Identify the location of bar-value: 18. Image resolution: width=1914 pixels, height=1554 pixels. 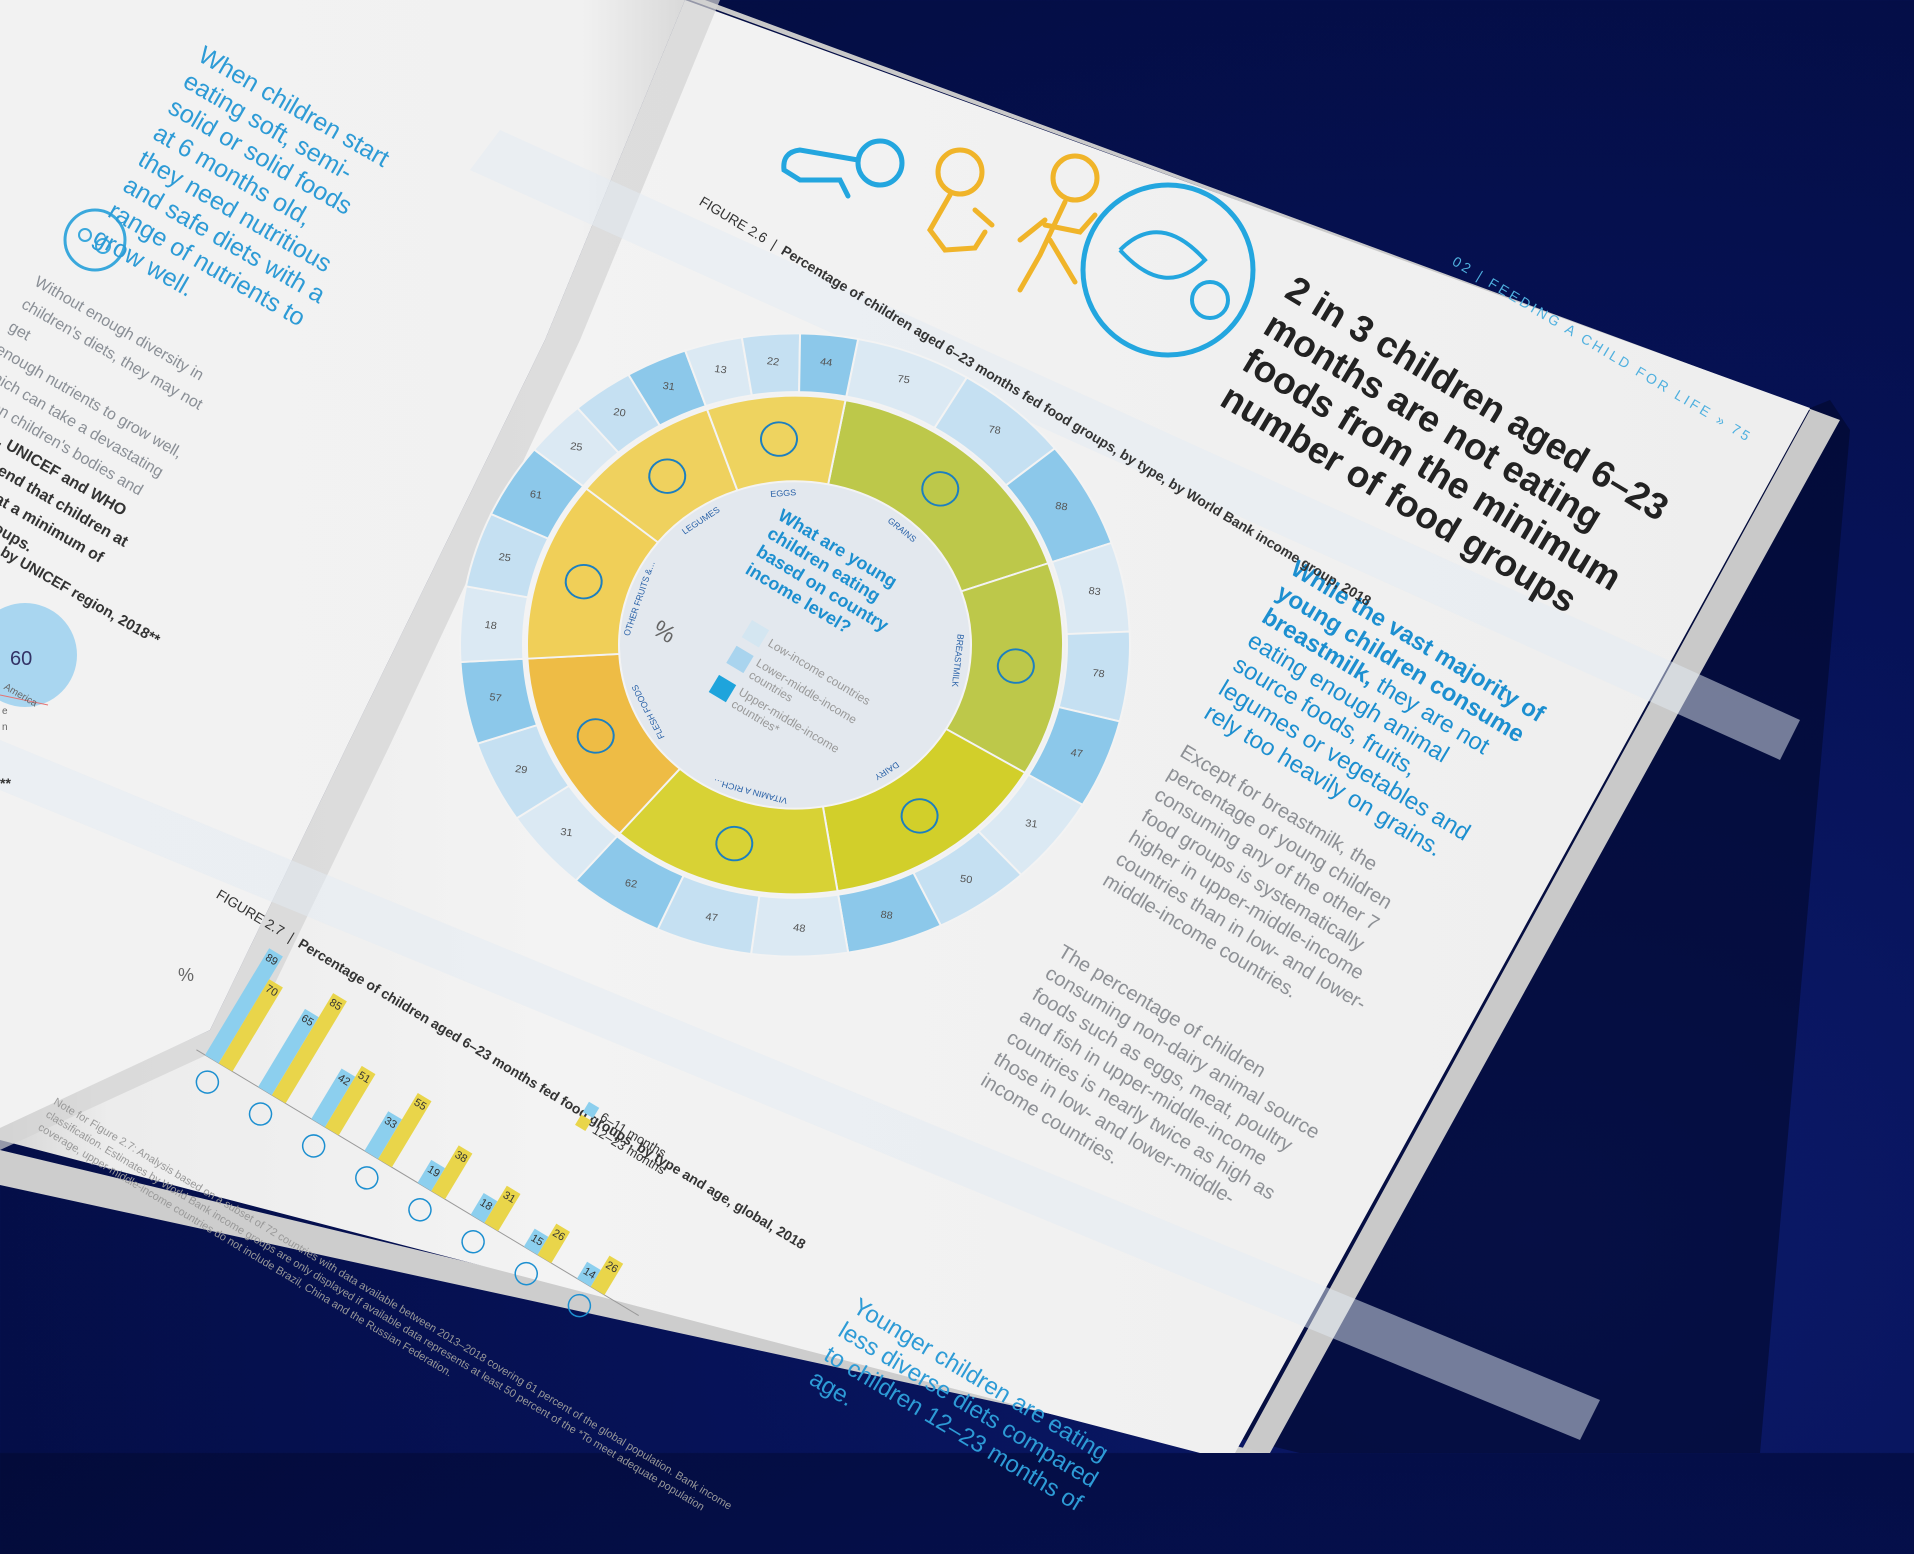
(486, 1205).